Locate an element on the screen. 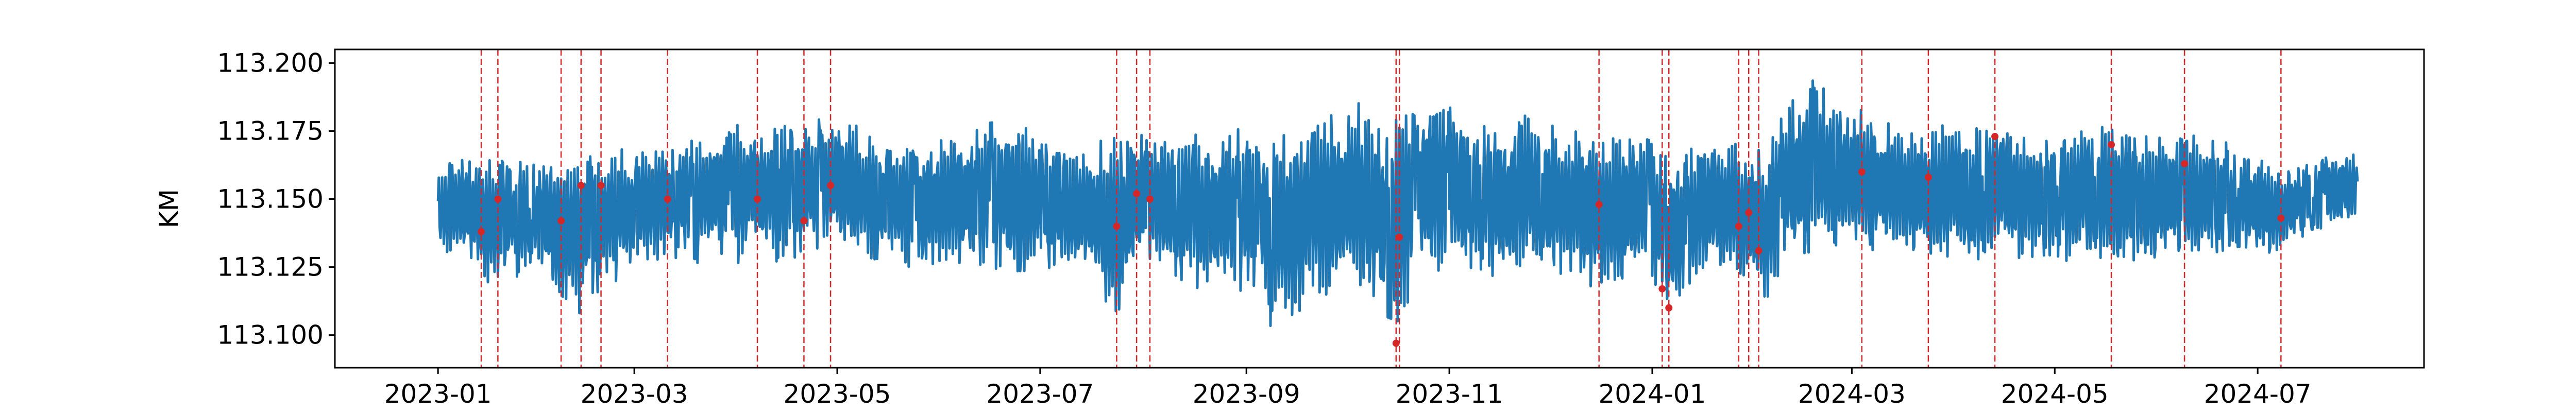 This screenshot has height=412, width=2576. x-tick-label: 2024-05 is located at coordinates (2055, 394).